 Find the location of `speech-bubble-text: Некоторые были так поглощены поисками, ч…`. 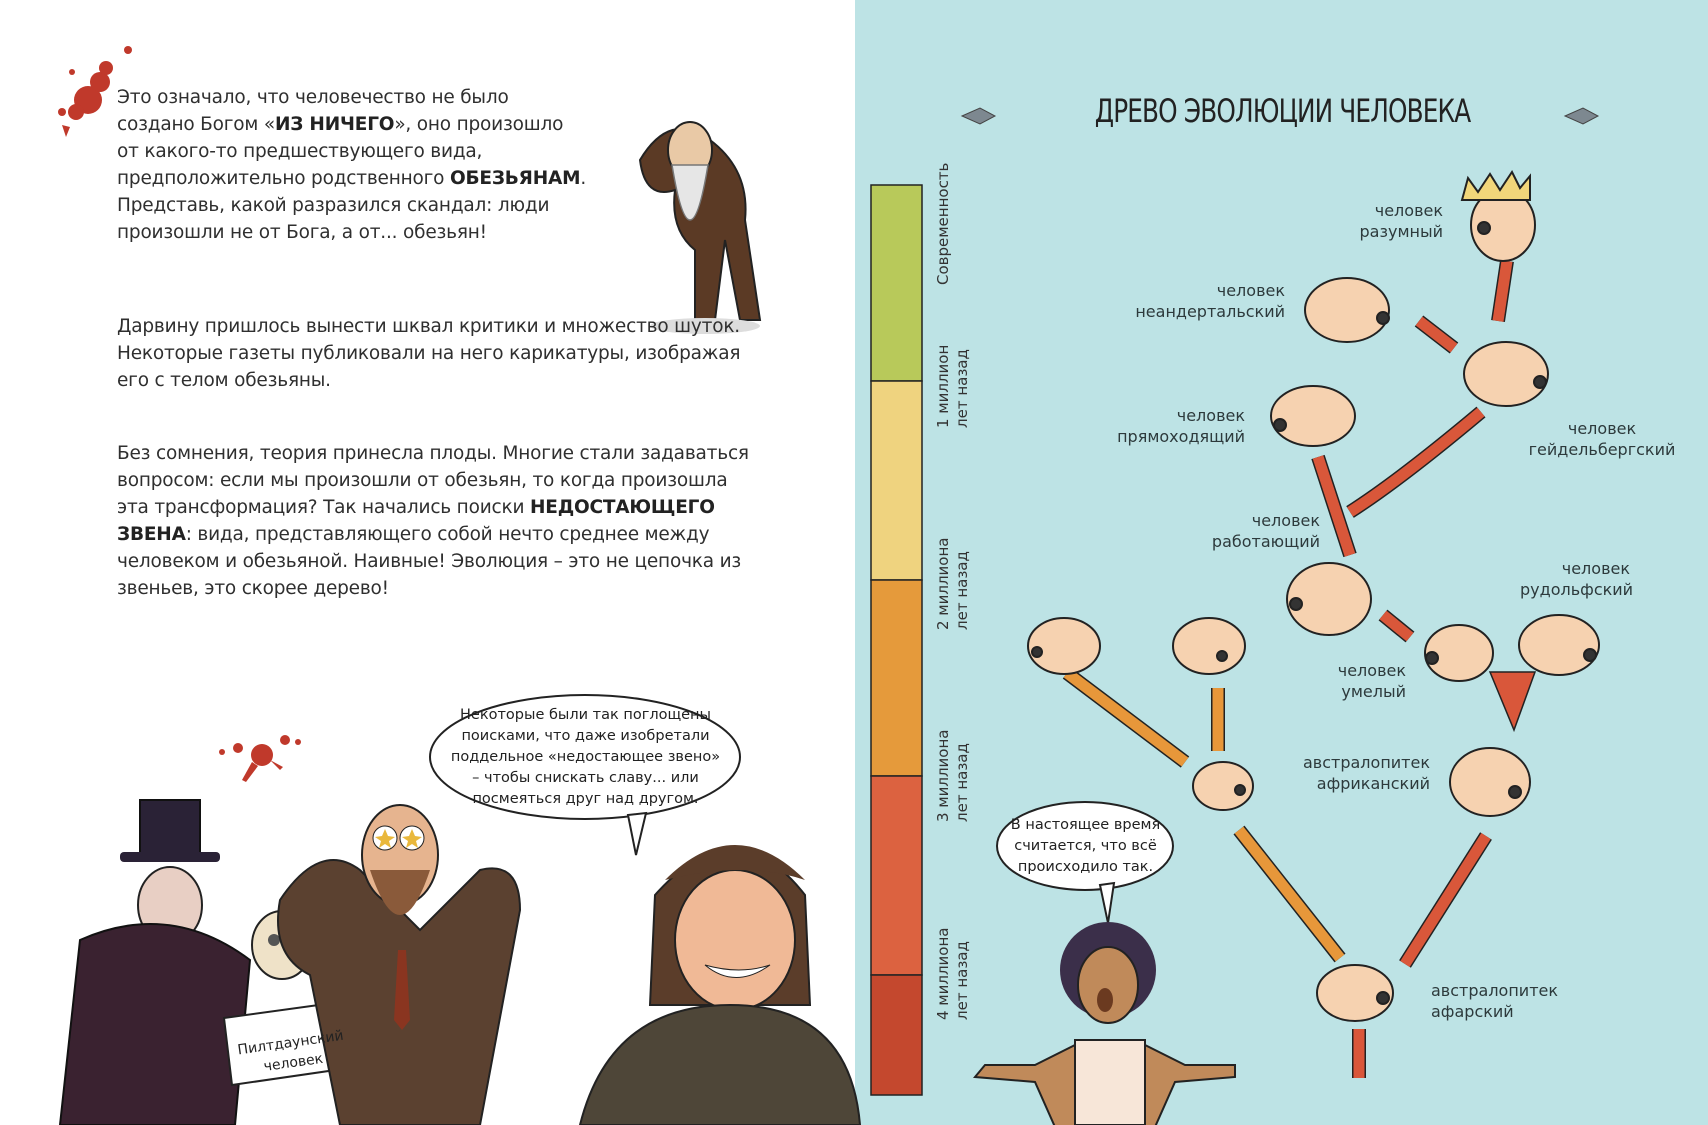

speech-bubble-text: Некоторые были так поглощены поисками, ч… is located at coordinates (585, 757).